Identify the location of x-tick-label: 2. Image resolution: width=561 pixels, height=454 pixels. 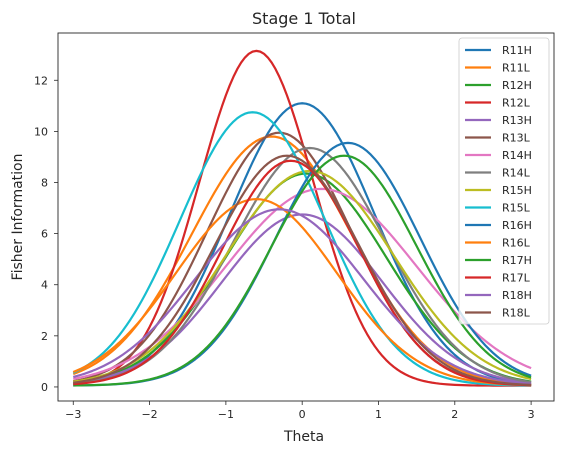
(454, 414).